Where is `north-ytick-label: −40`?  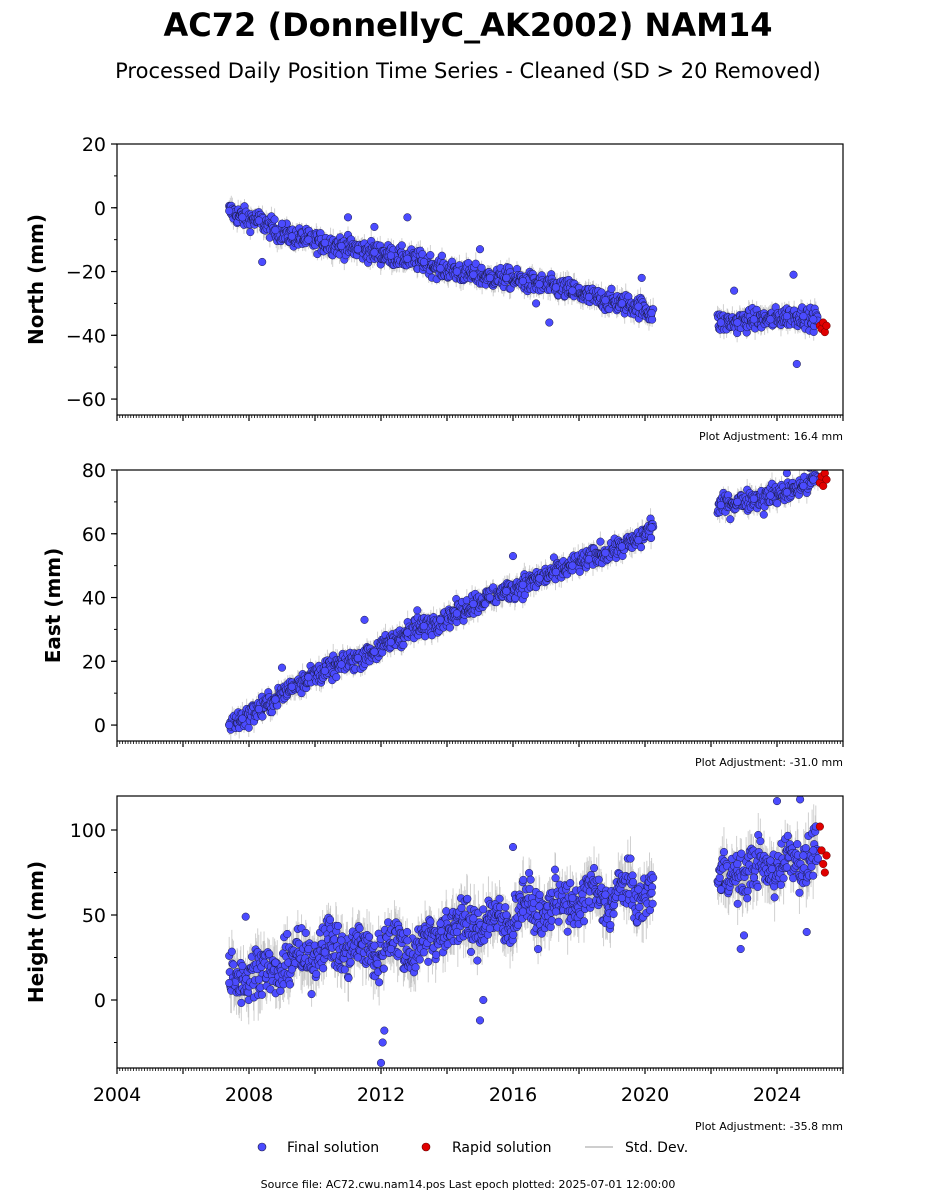
north-ytick-label: −40 is located at coordinates (86, 336).